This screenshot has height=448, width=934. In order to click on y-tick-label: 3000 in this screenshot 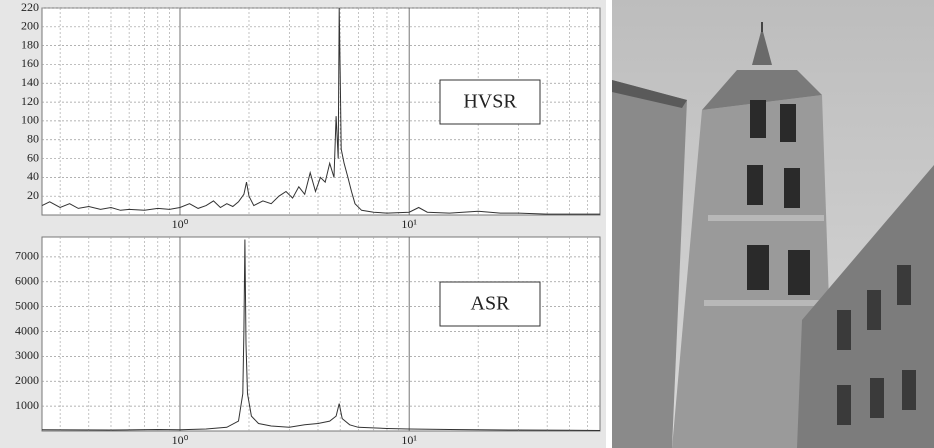, I will do `click(27, 355)`.